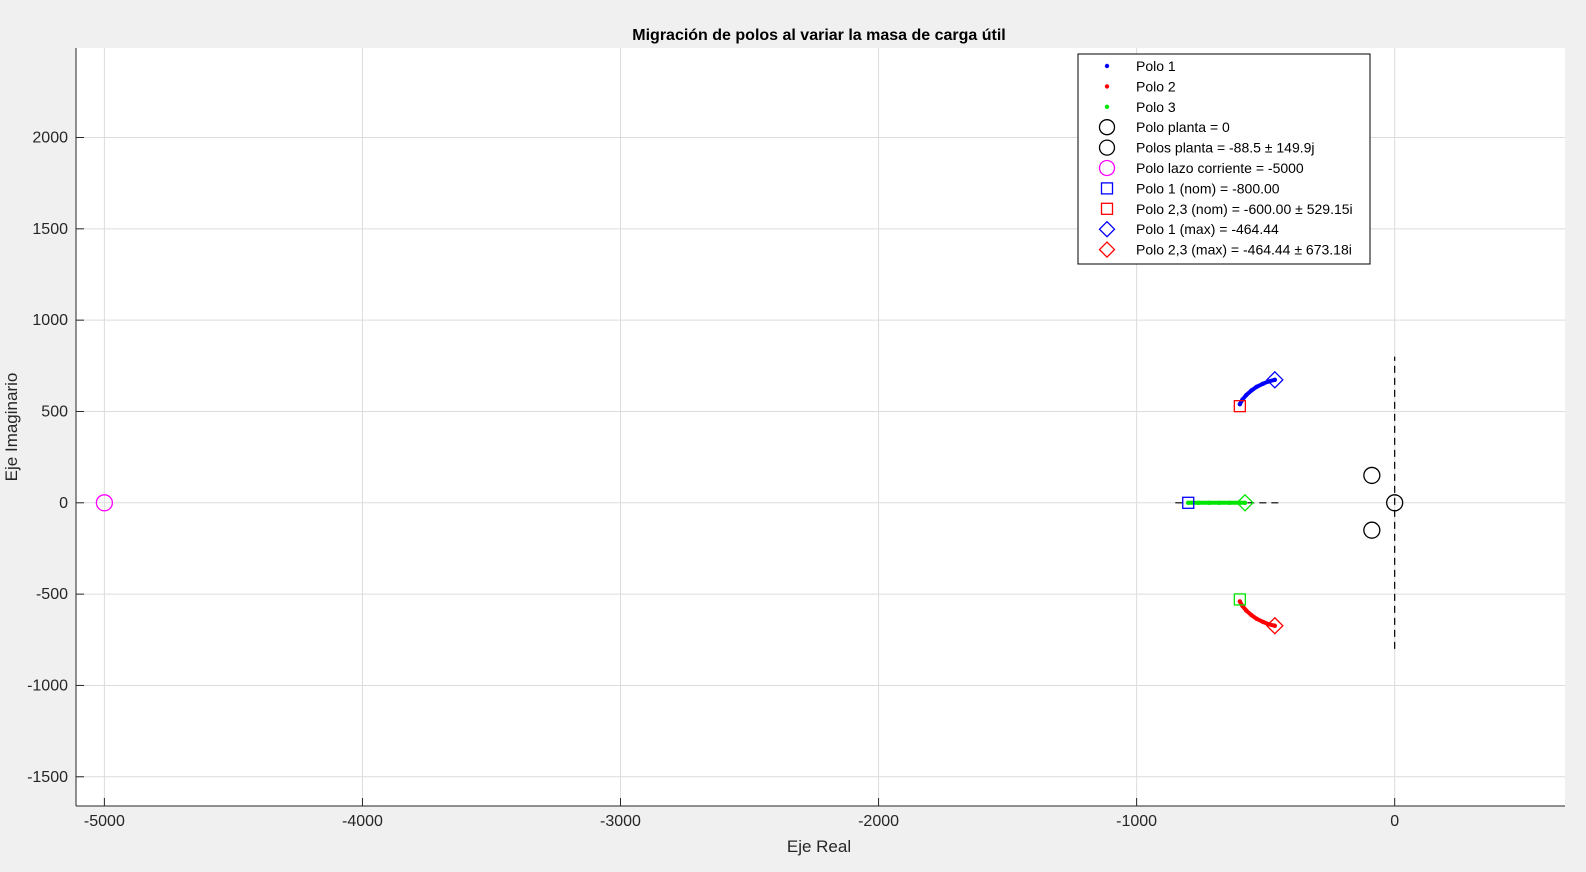 The image size is (1586, 872). What do you see at coordinates (63, 503) in the screenshot?
I see `y-tick-label: 0` at bounding box center [63, 503].